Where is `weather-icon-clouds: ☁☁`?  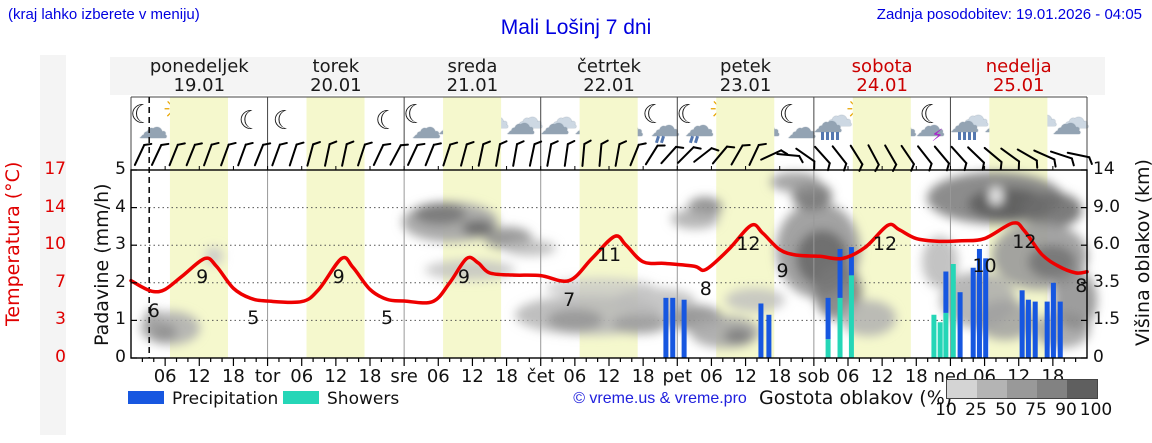
weather-icon-clouds: ☁☁ is located at coordinates (558, 123).